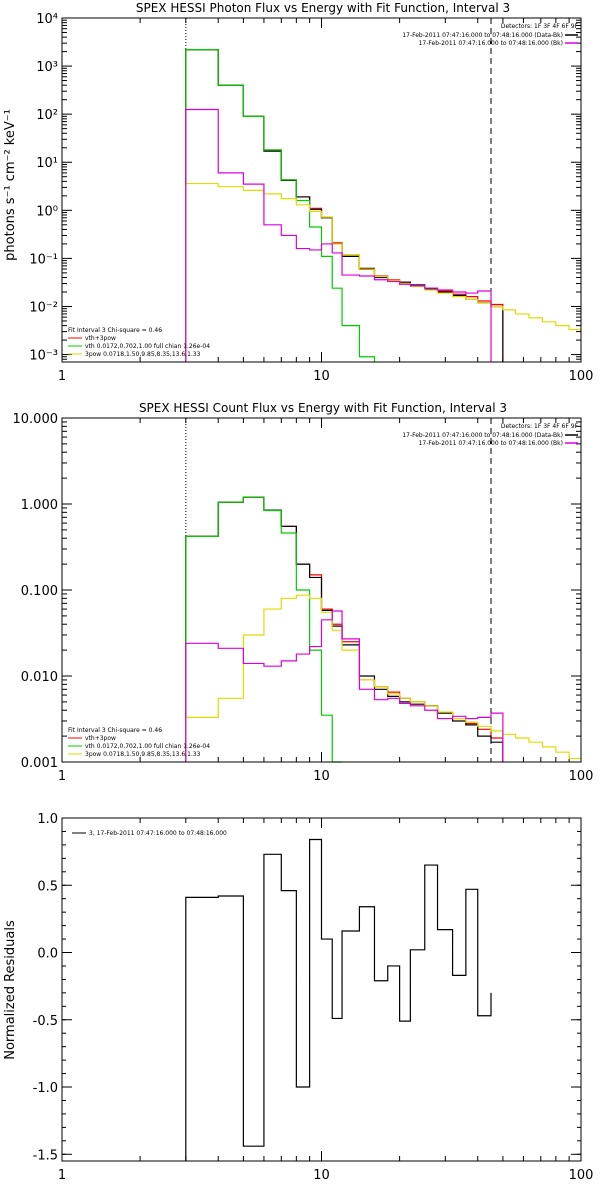 The image size is (600, 1200). What do you see at coordinates (43, 259) in the screenshot?
I see `photon-y-tick-label: 10⁻¹` at bounding box center [43, 259].